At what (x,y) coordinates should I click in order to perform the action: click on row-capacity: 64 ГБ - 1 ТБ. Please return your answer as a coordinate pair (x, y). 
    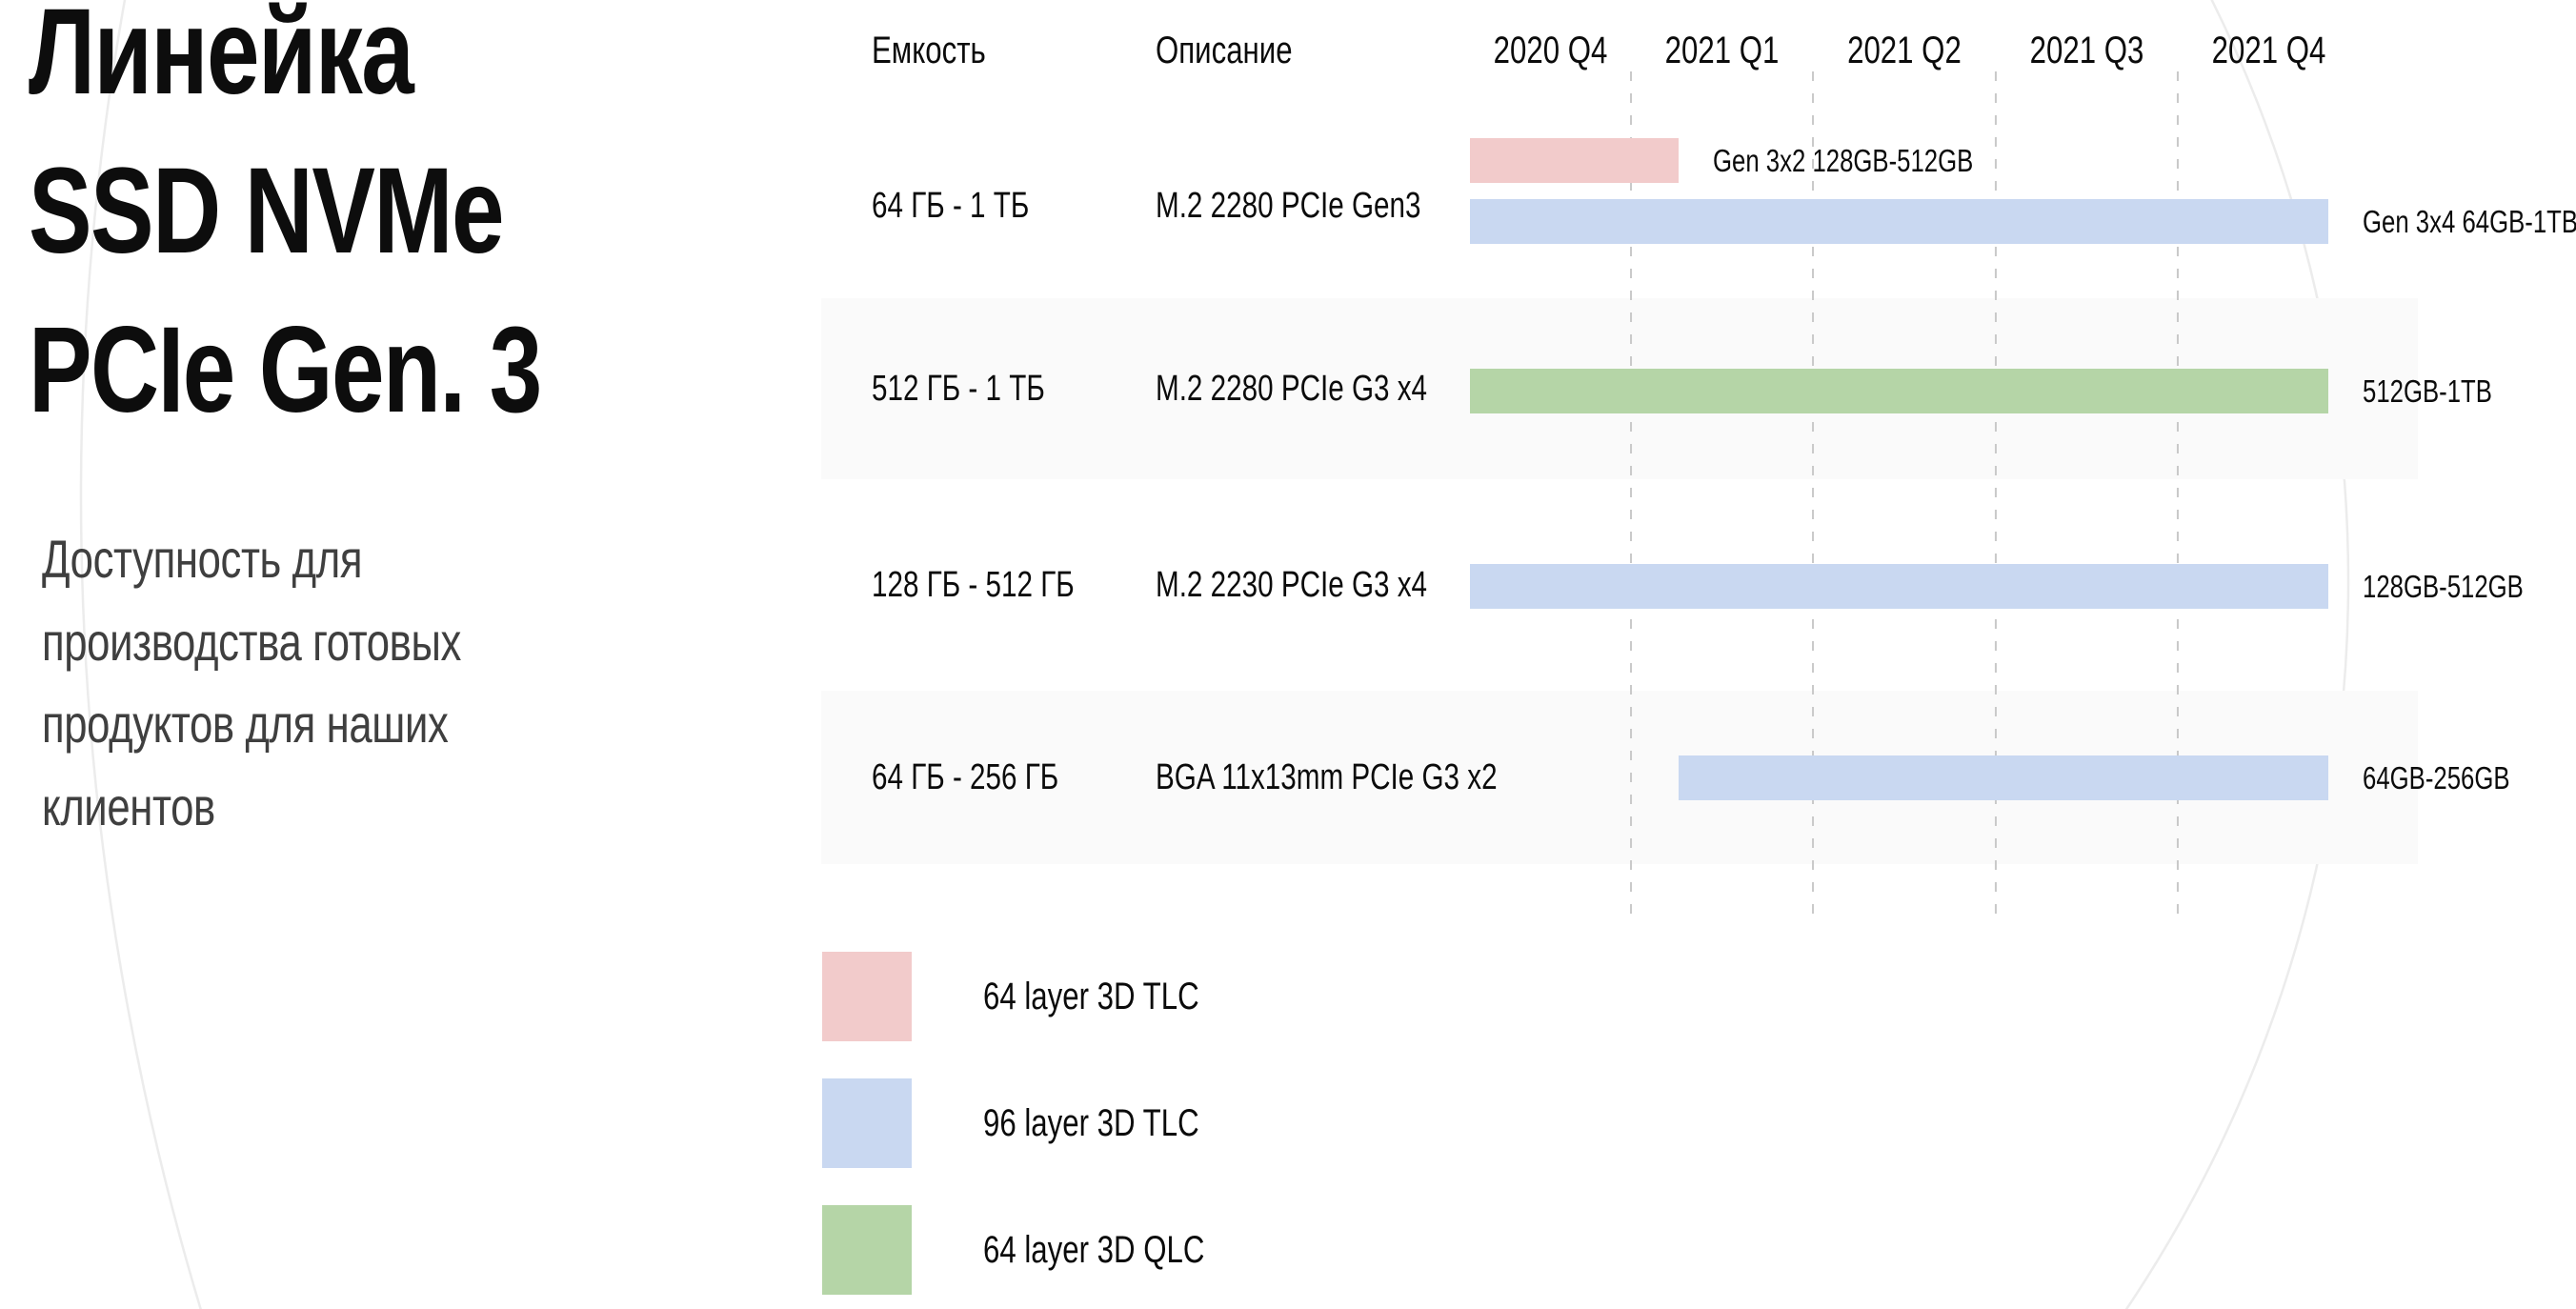
    Looking at the image, I should click on (973, 206).